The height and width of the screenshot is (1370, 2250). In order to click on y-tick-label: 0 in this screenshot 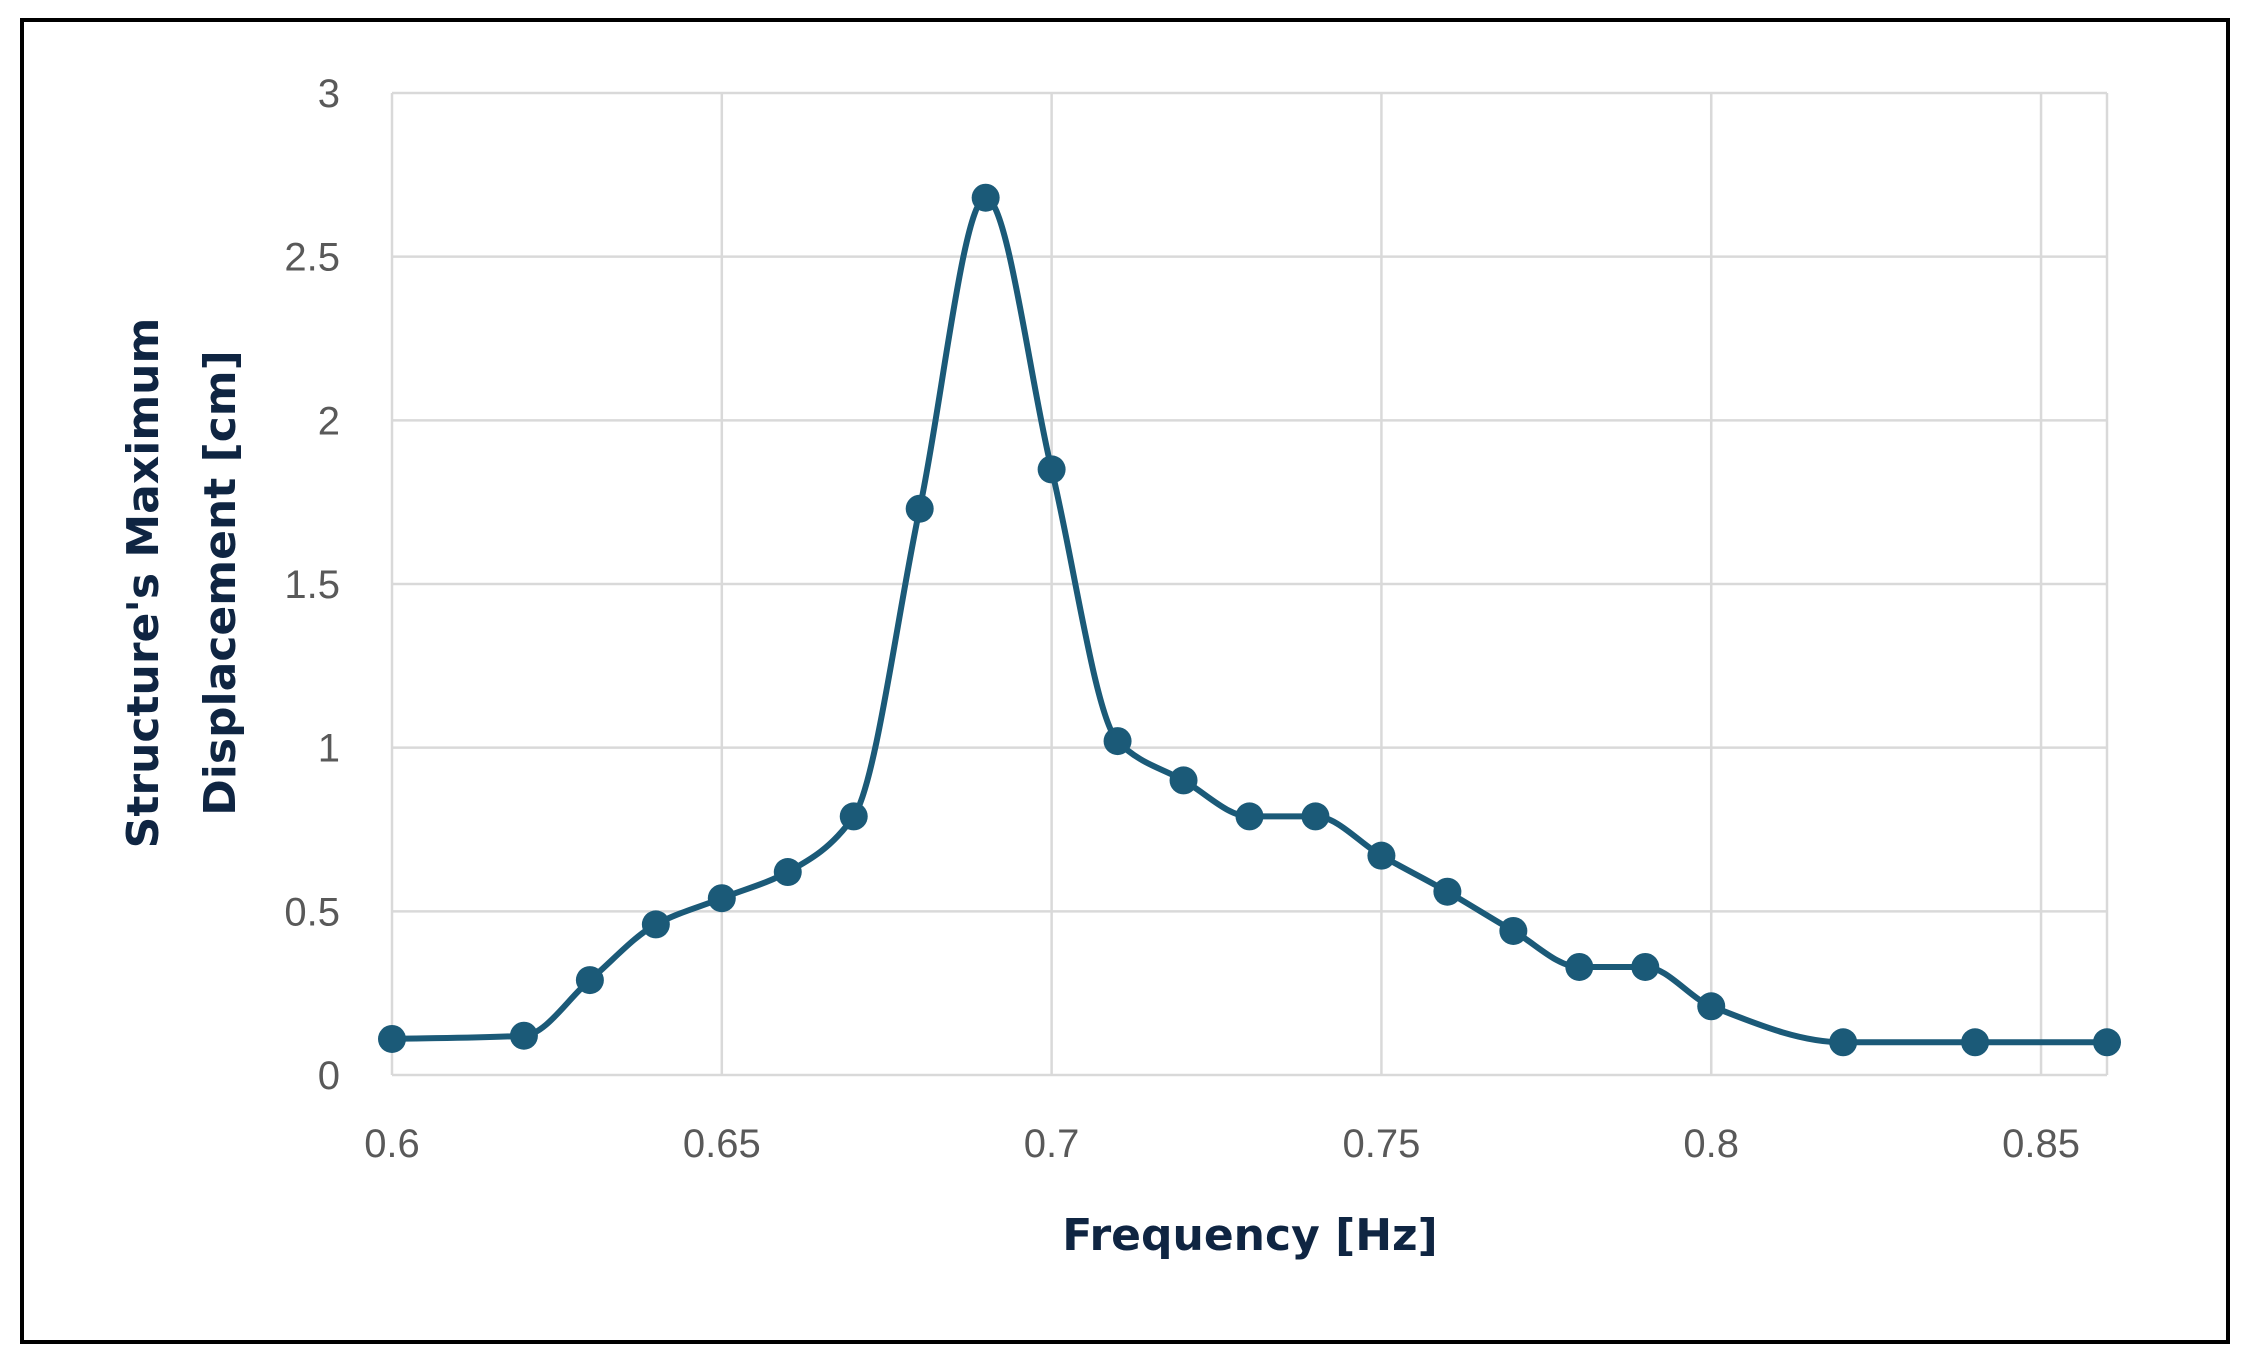, I will do `click(329, 1076)`.